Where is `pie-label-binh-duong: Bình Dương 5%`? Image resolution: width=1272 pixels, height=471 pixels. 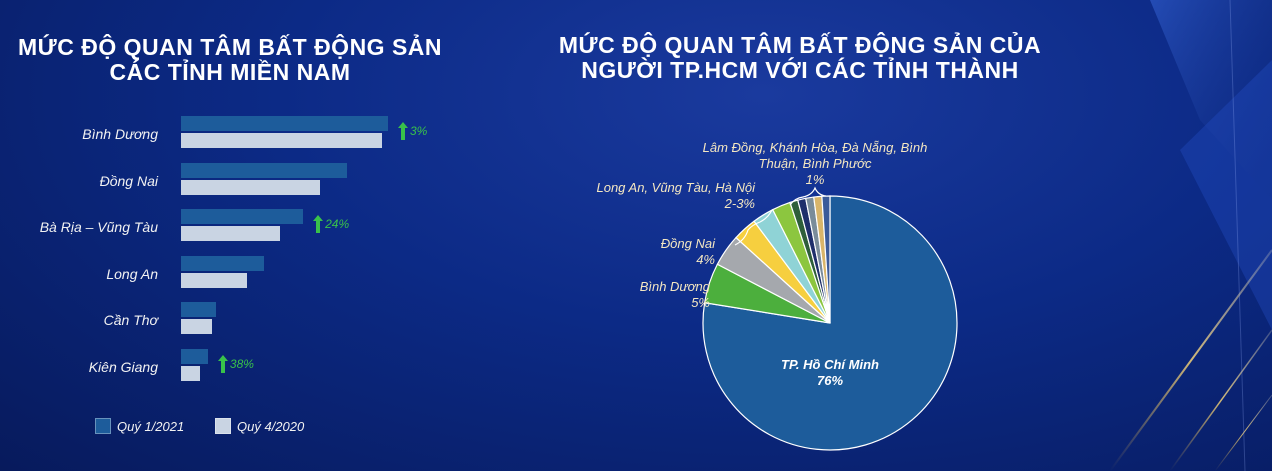
pie-label-binh-duong: Bình Dương 5% is located at coordinates (650, 295).